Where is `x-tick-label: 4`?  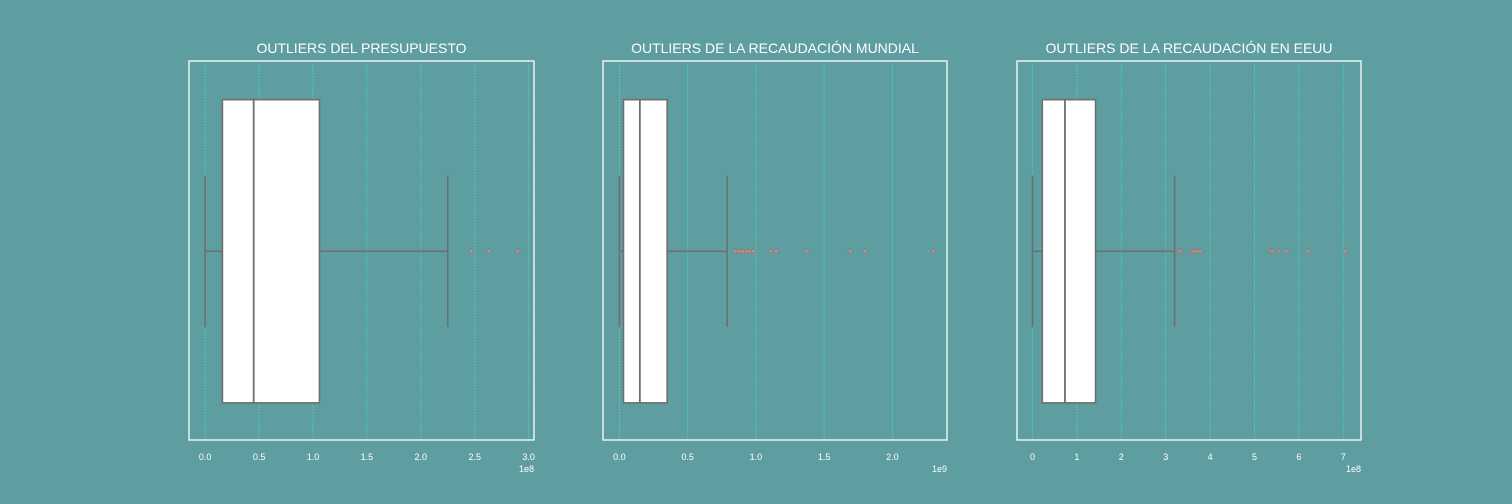 x-tick-label: 4 is located at coordinates (1210, 457).